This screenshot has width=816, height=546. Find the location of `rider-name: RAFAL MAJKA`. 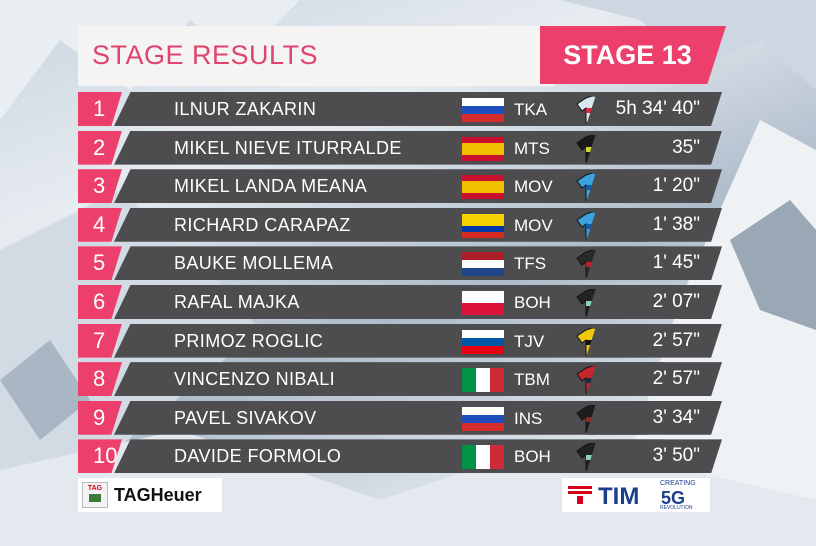

rider-name: RAFAL MAJKA is located at coordinates (237, 301).